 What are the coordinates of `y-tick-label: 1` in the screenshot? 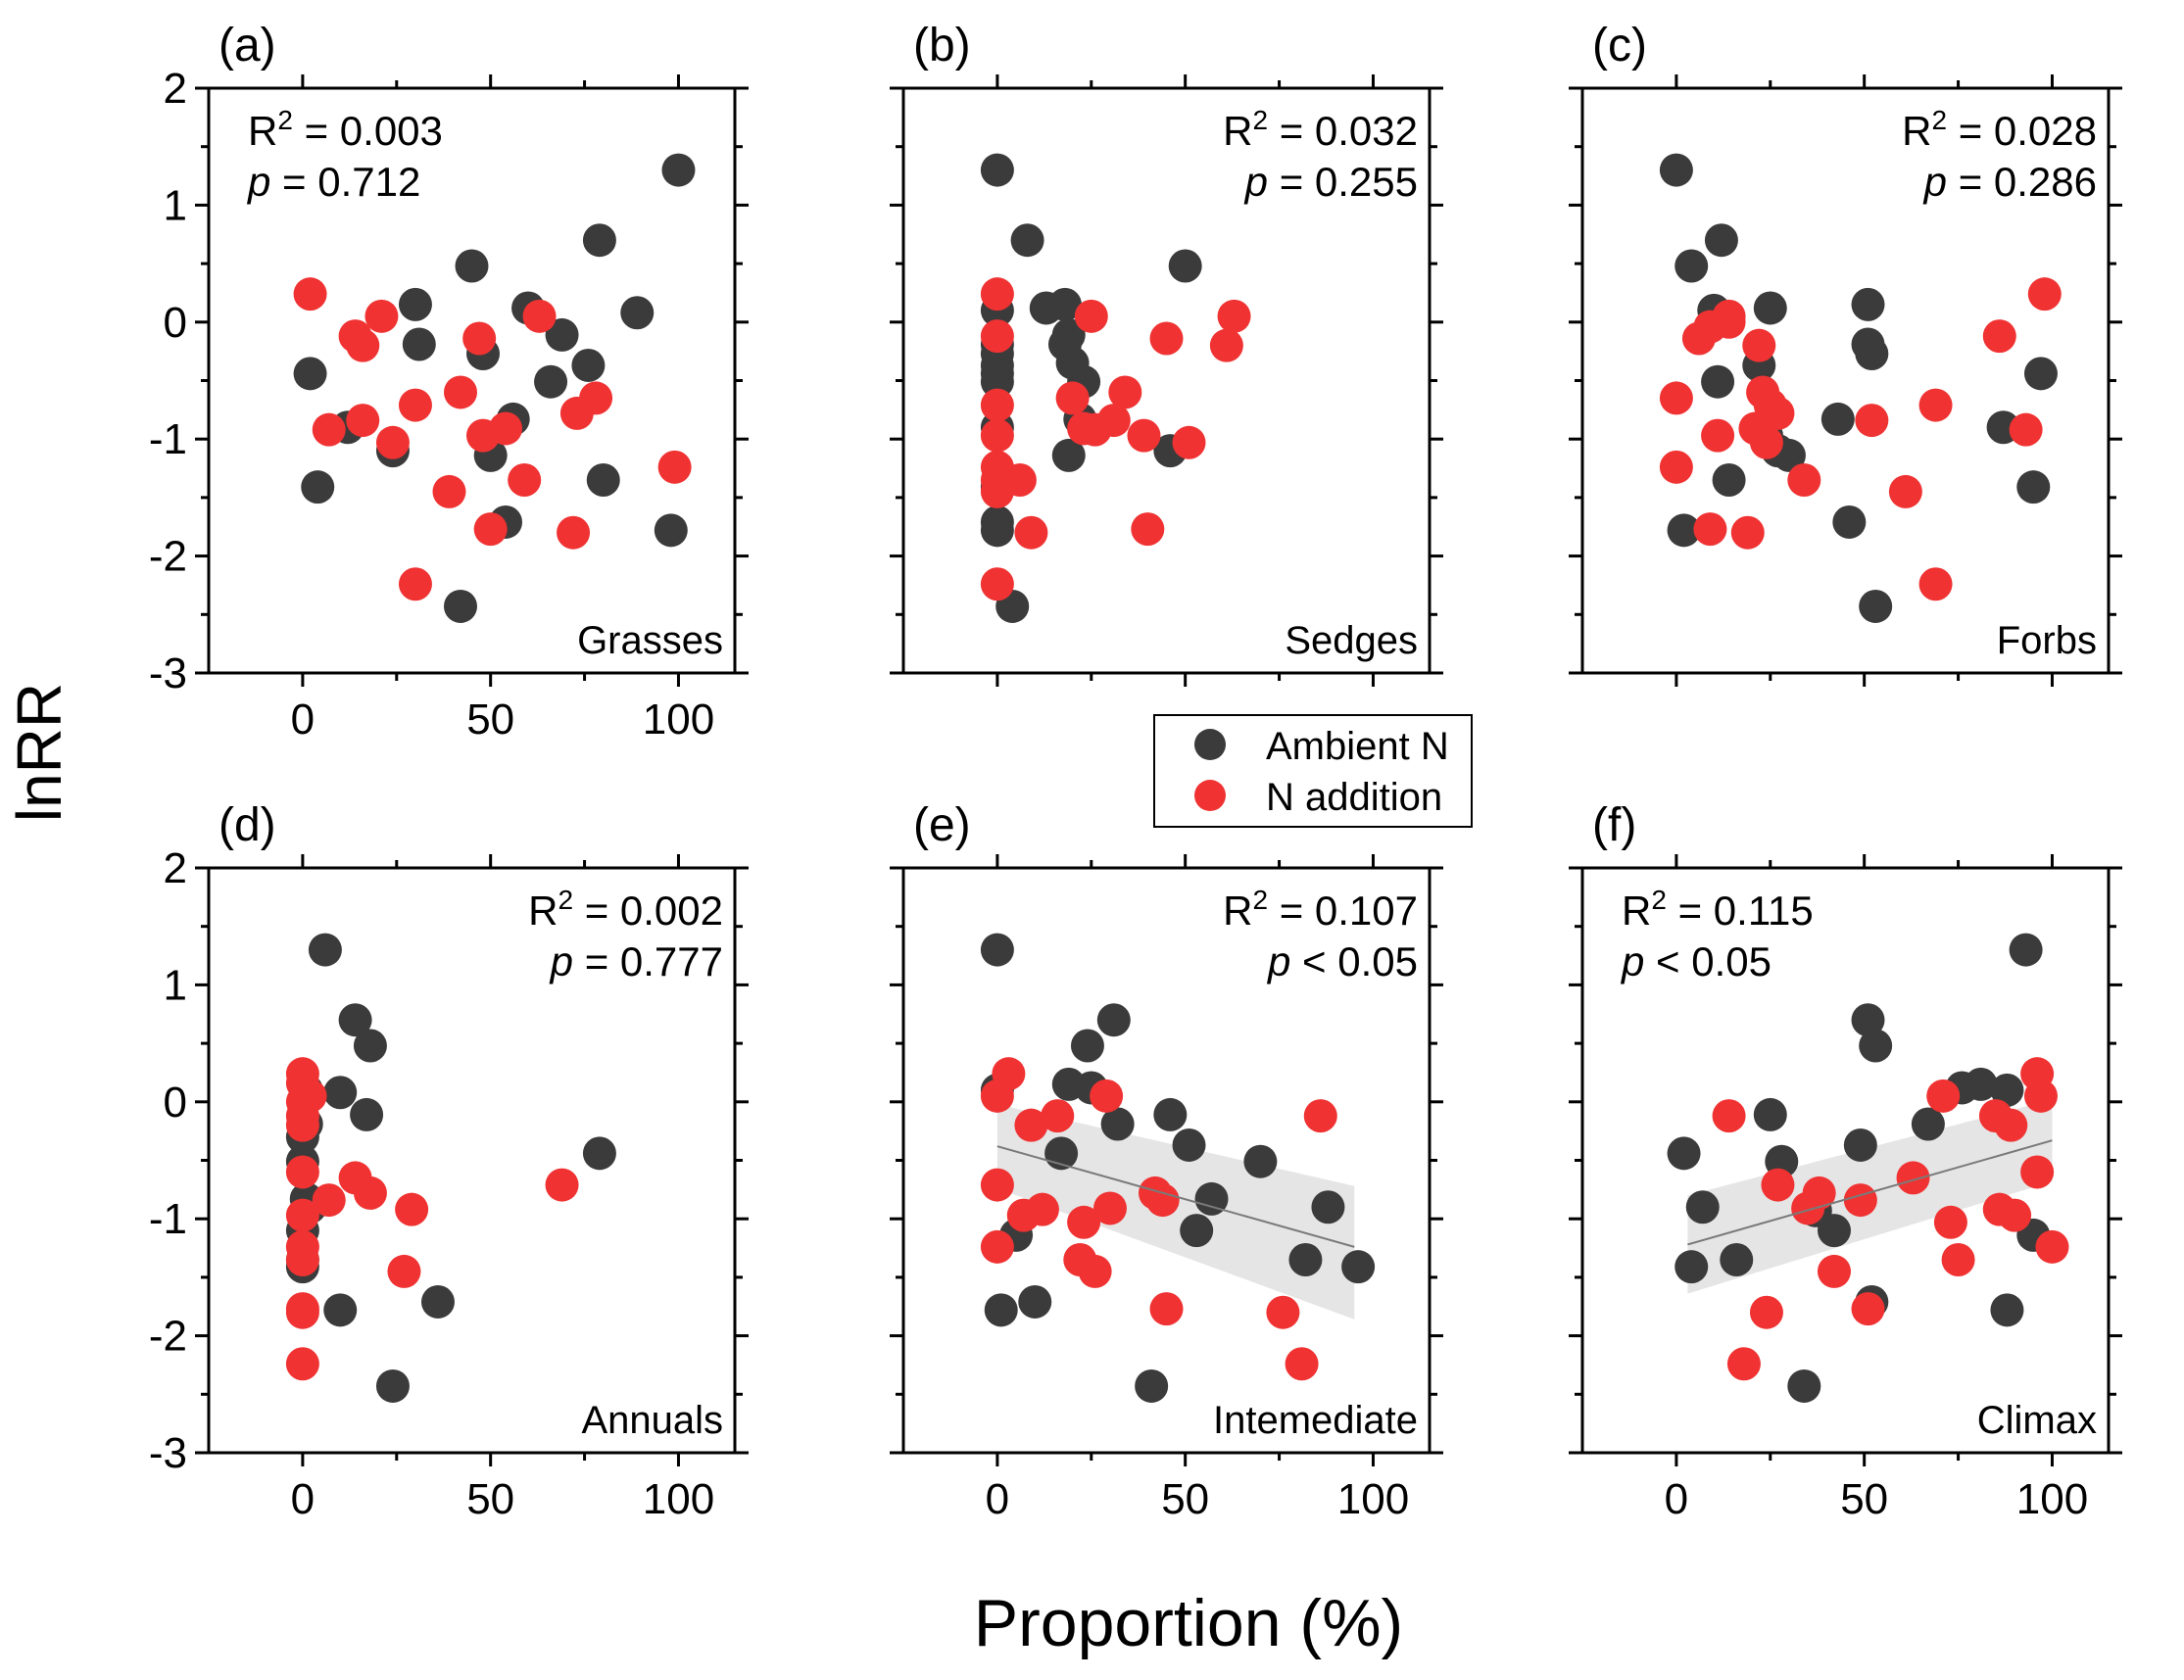 It's located at (175, 985).